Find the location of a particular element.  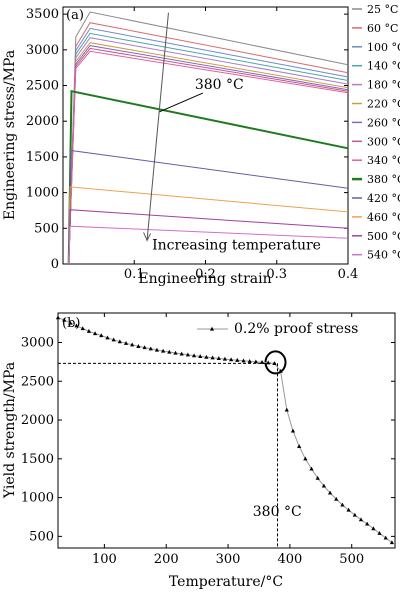

panel-b-annotations: 380 °C is located at coordinates (277, 512).